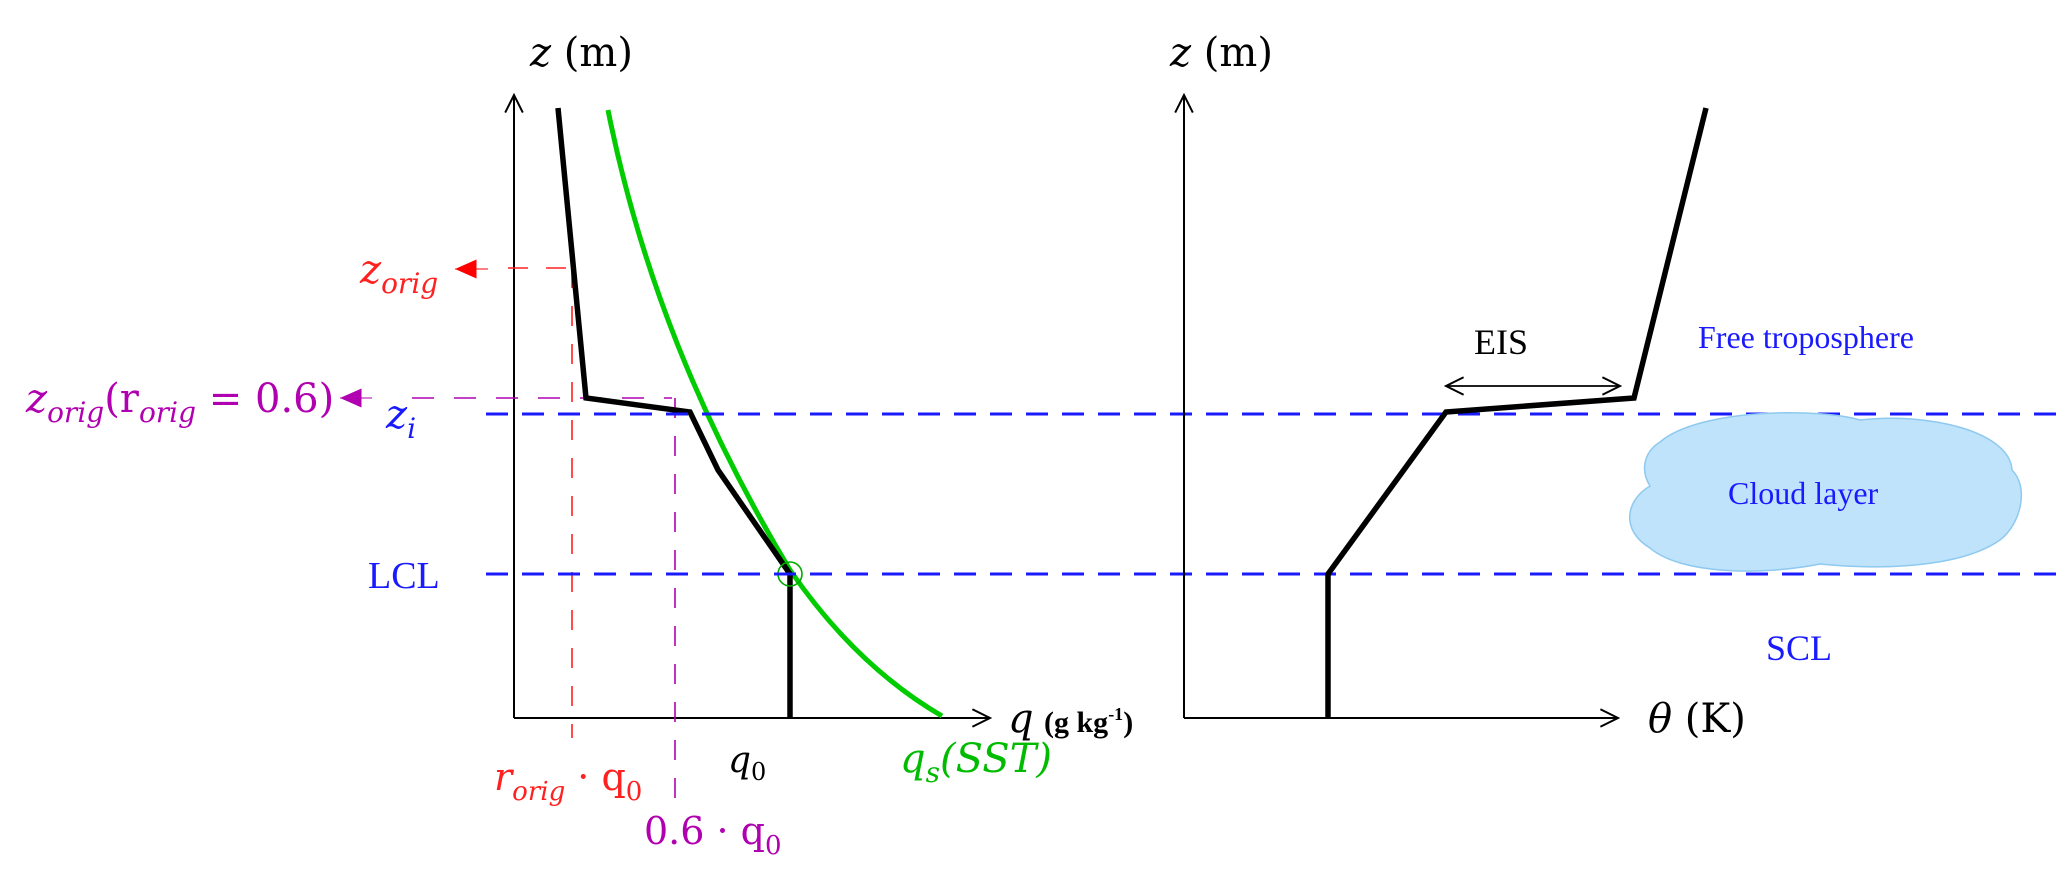 The width and height of the screenshot is (2068, 886). Describe the element at coordinates (976, 762) in the screenshot. I see `qs-sst-label: qs(SST)` at that location.